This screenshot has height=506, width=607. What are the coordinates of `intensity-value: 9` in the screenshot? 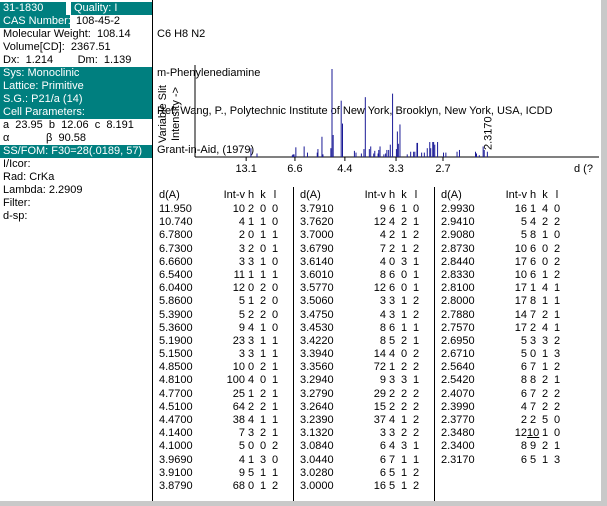 It's located at (241, 472).